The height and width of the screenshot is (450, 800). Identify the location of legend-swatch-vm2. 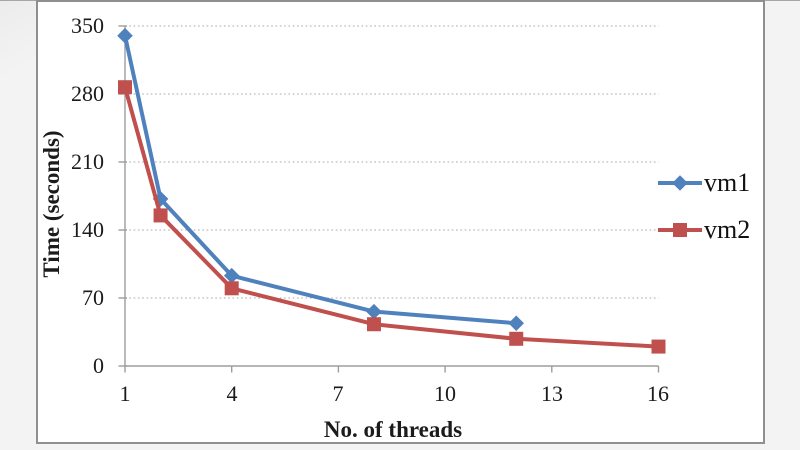
(680, 230).